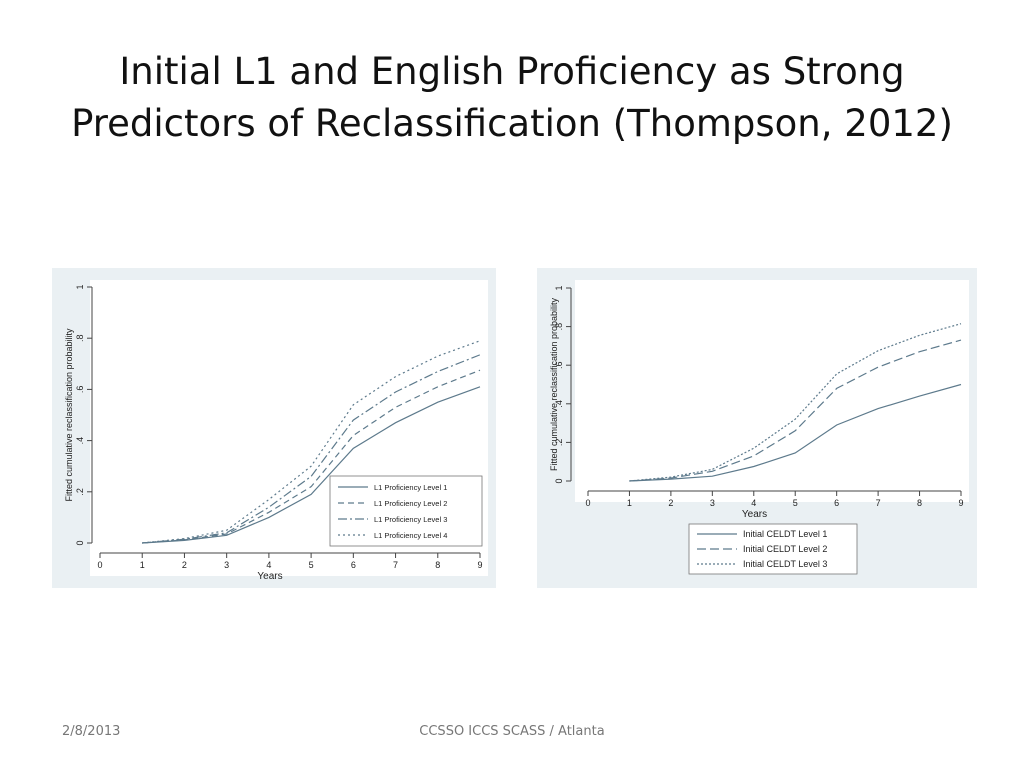  What do you see at coordinates (410, 519) in the screenshot?
I see `legend-label-3: L1 Proficiency Level 3` at bounding box center [410, 519].